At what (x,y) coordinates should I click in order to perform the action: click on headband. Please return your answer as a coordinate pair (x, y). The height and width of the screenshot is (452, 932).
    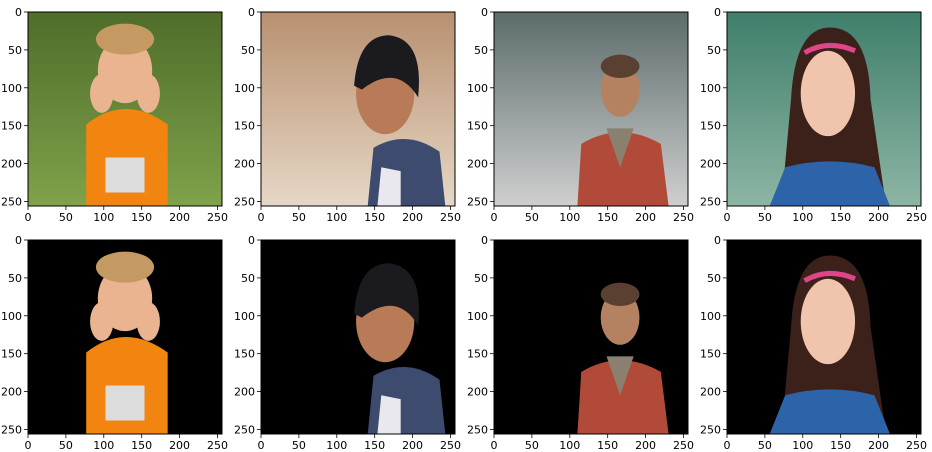
    Looking at the image, I should click on (830, 276).